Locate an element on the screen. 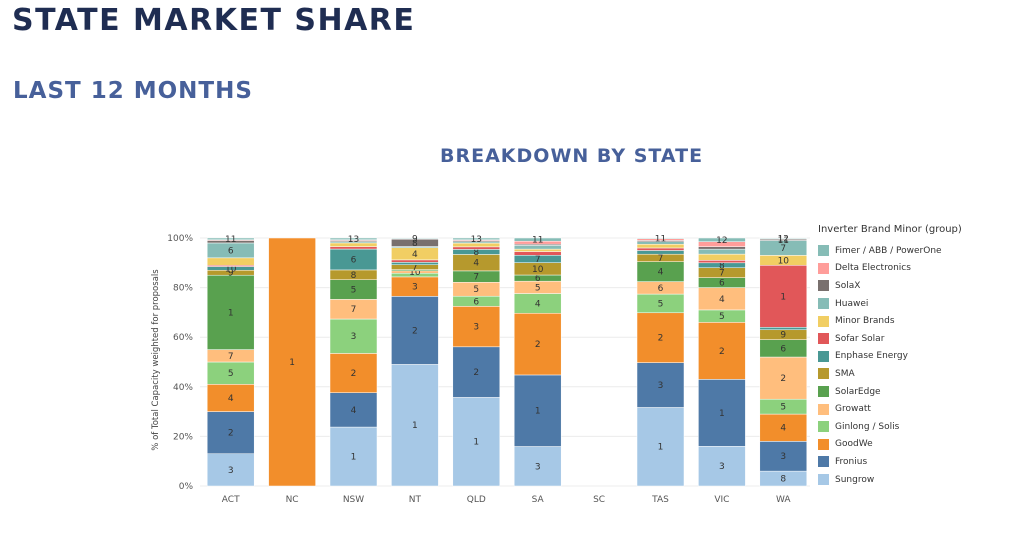 This screenshot has width=1024, height=533. y-tick-label: 80% is located at coordinates (183, 289).